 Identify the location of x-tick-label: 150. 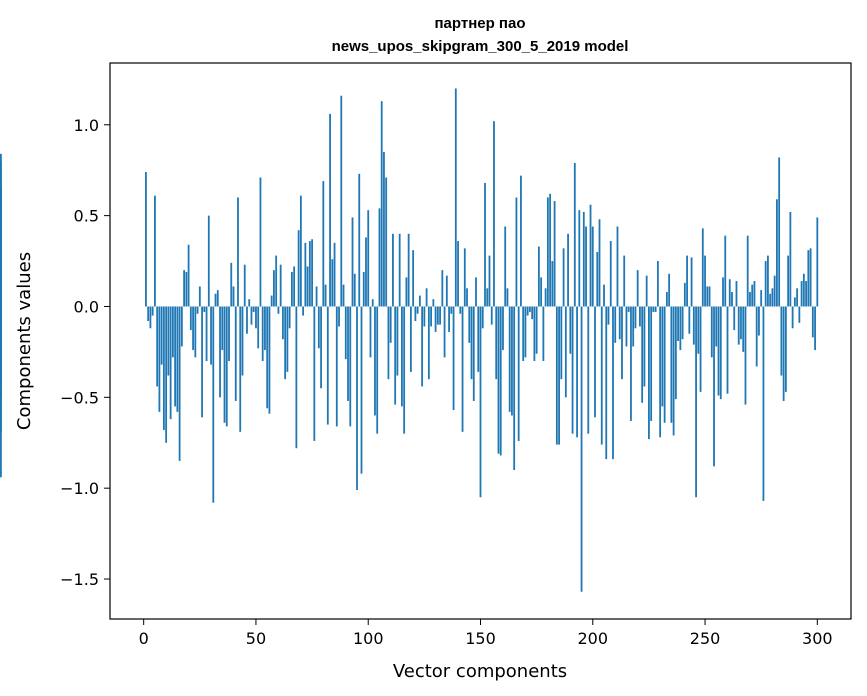
(480, 638).